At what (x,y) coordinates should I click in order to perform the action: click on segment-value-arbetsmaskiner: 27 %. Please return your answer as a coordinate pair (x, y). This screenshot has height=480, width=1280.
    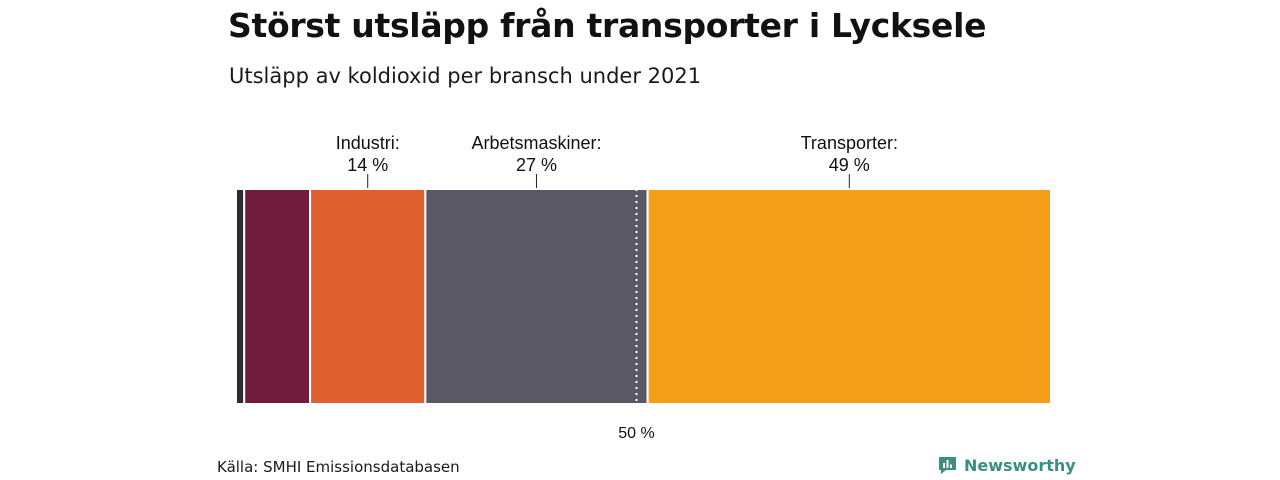
    Looking at the image, I should click on (536, 165).